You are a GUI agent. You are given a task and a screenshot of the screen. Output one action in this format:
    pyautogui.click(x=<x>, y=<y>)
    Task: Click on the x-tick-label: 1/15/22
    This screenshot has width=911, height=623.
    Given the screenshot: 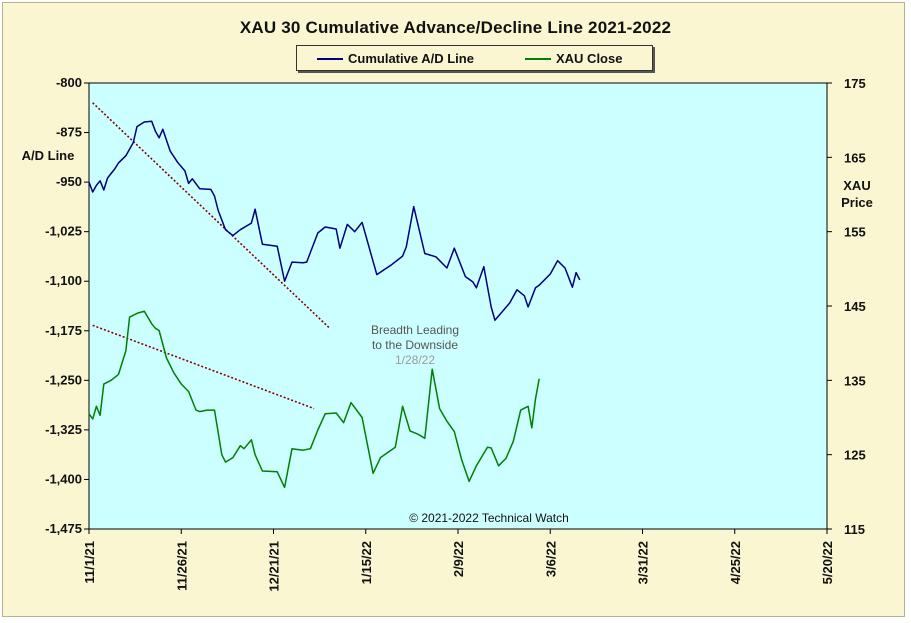 What is the action you would take?
    pyautogui.click(x=366, y=562)
    